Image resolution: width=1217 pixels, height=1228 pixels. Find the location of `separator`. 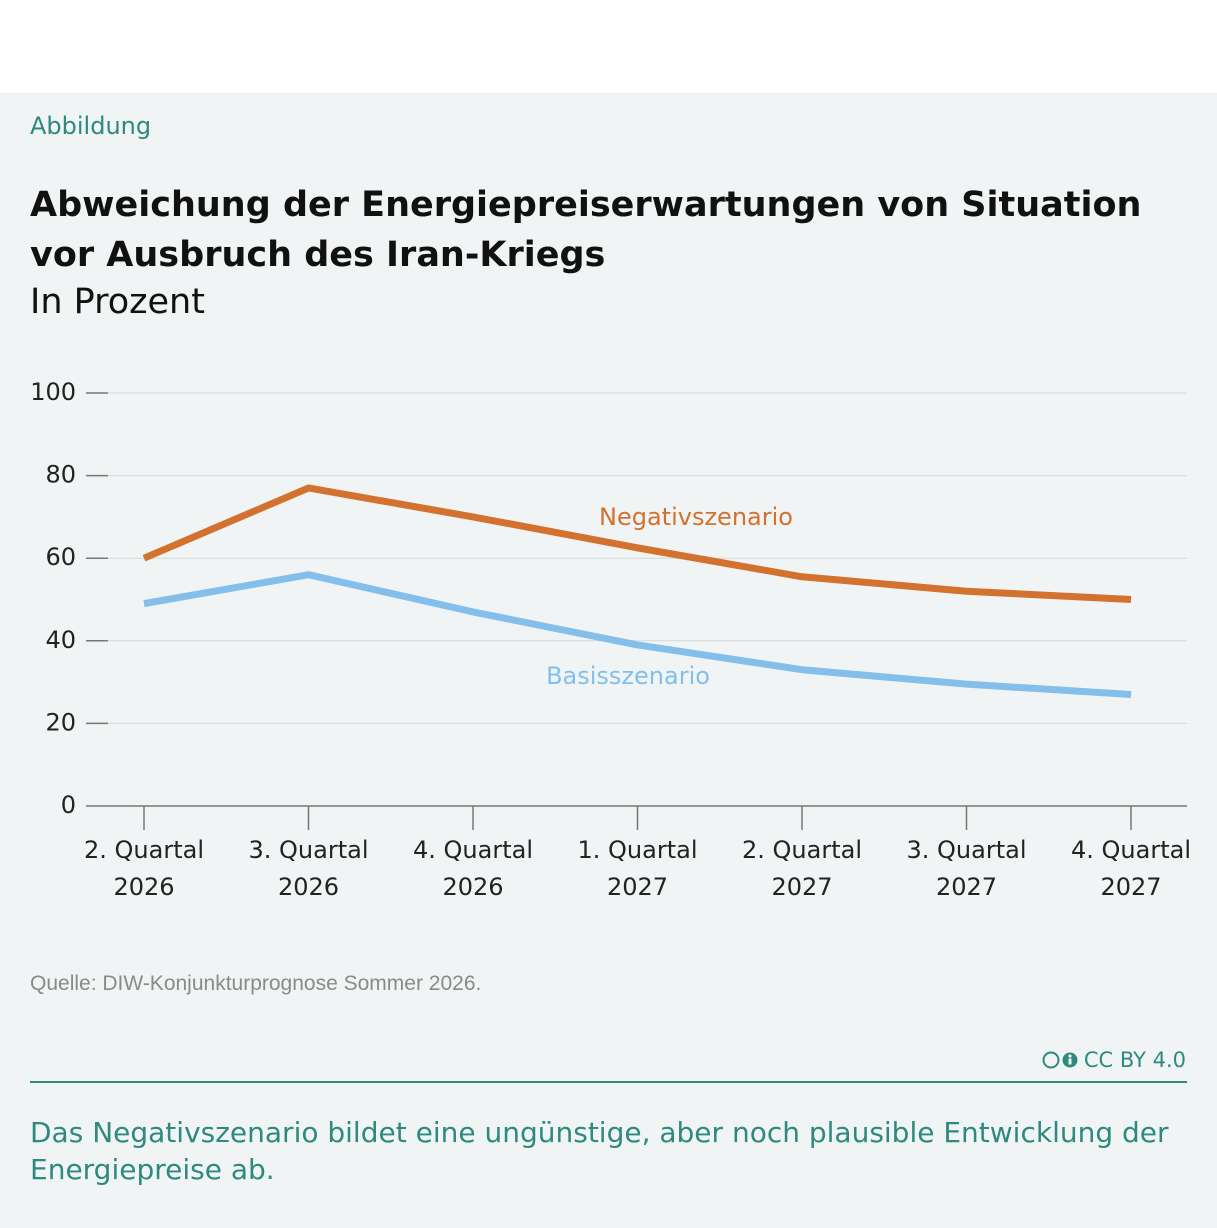

separator is located at coordinates (608, 1082).